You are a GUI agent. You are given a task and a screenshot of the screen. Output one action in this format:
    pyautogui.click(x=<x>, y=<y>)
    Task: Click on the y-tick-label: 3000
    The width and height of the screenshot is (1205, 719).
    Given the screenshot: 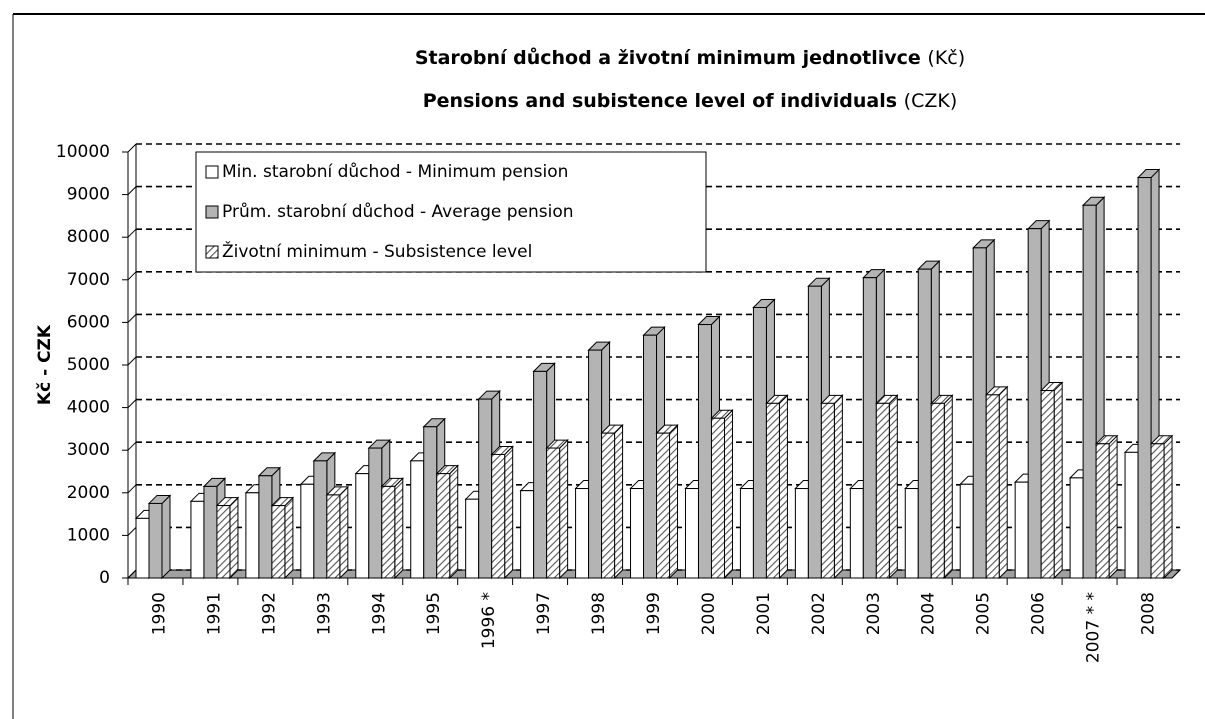 What is the action you would take?
    pyautogui.click(x=88, y=450)
    